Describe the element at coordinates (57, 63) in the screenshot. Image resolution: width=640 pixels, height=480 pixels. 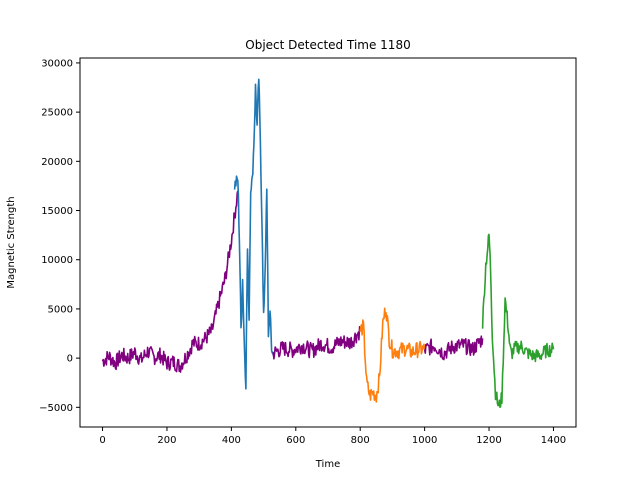
I see `y-tick-label: 30000` at that location.